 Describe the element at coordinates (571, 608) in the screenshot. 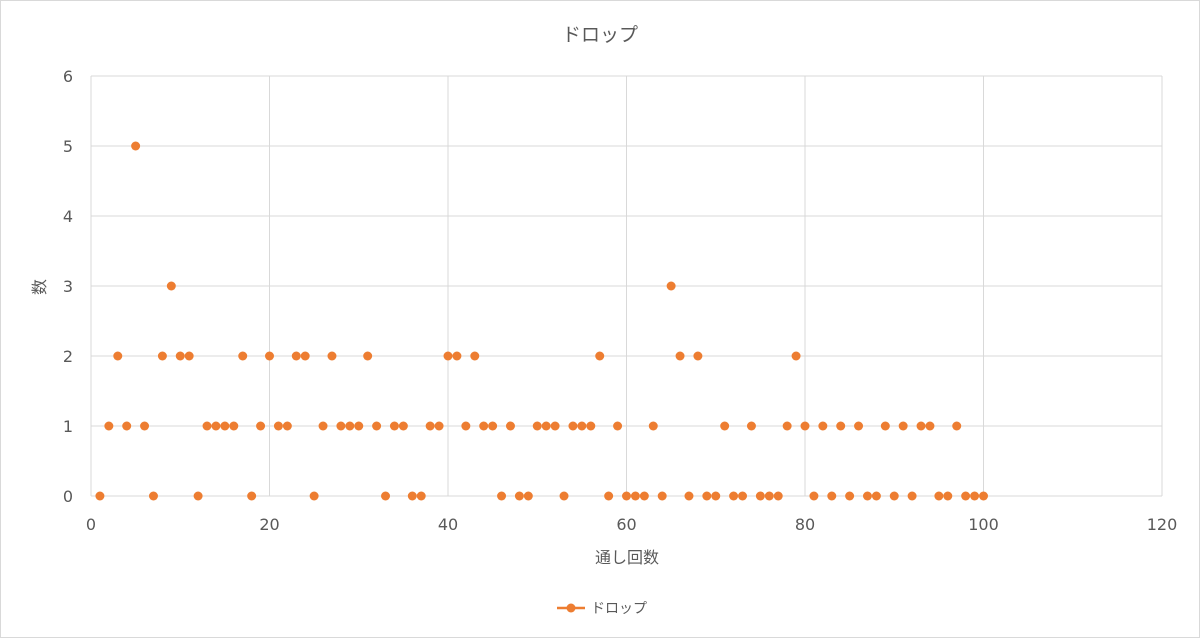

I see `legend-marker-icon` at that location.